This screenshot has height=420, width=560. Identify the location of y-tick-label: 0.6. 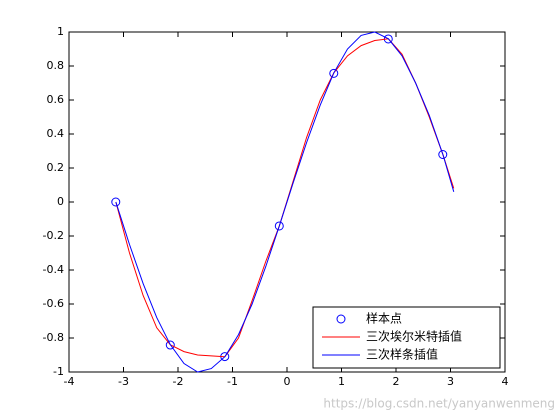
(56, 99).